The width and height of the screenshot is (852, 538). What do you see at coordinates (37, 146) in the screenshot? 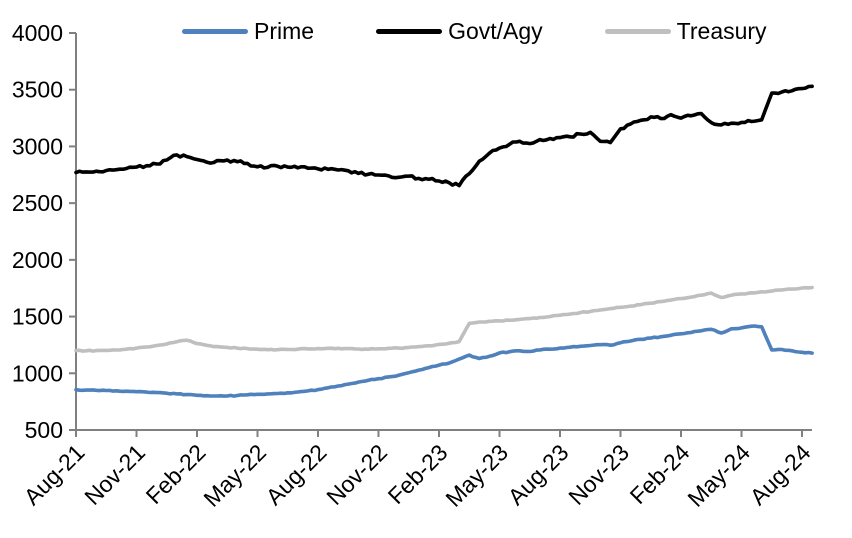
I see `y-axis-tick-label: 3000` at bounding box center [37, 146].